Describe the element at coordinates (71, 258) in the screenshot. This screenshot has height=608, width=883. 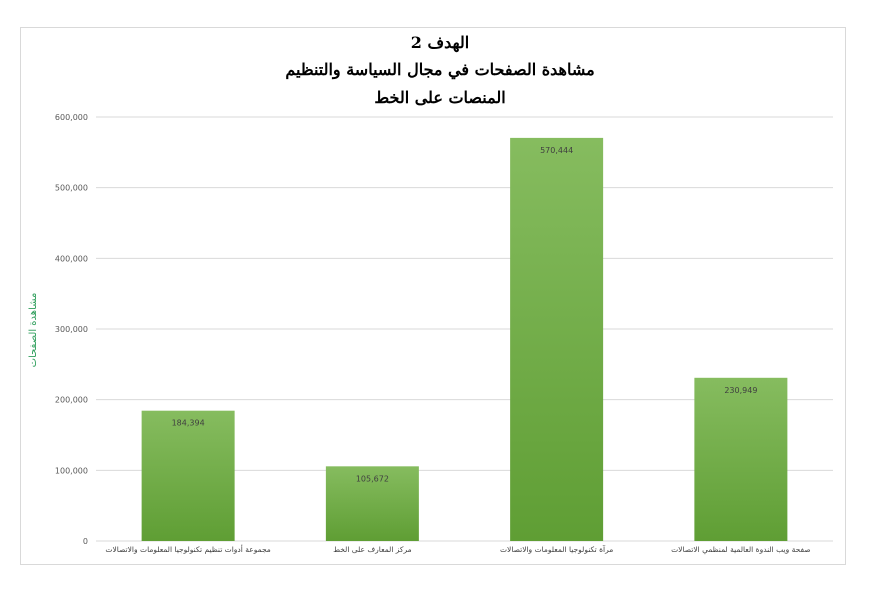
I see `y-tick-label: 400,000` at that location.